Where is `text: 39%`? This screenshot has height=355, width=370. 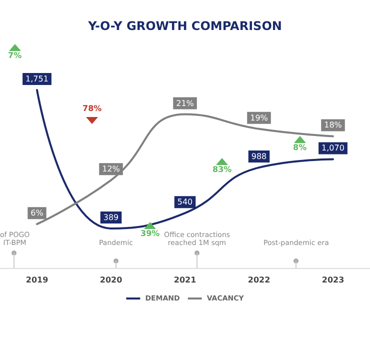
text: 39% is located at coordinates (150, 234).